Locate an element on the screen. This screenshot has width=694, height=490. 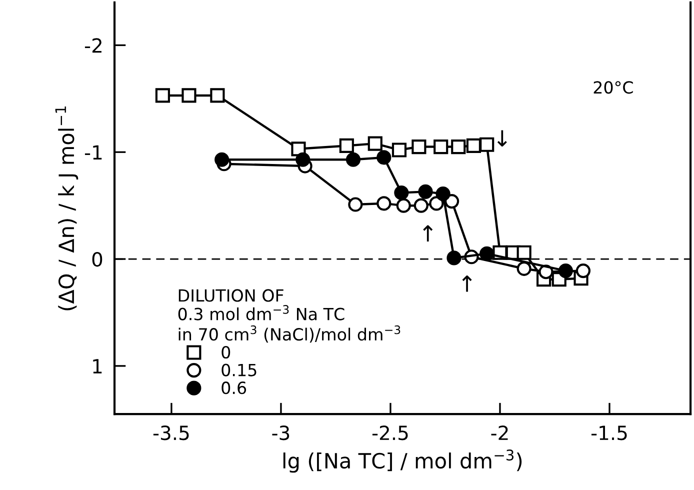
text: DILUTION OF 0.3 mol dm$^{−3}$ Na TC in 70 cm$^{3}$ (NaCl)/mol dm$^{−3}$ is located at coordinates (289, 316).